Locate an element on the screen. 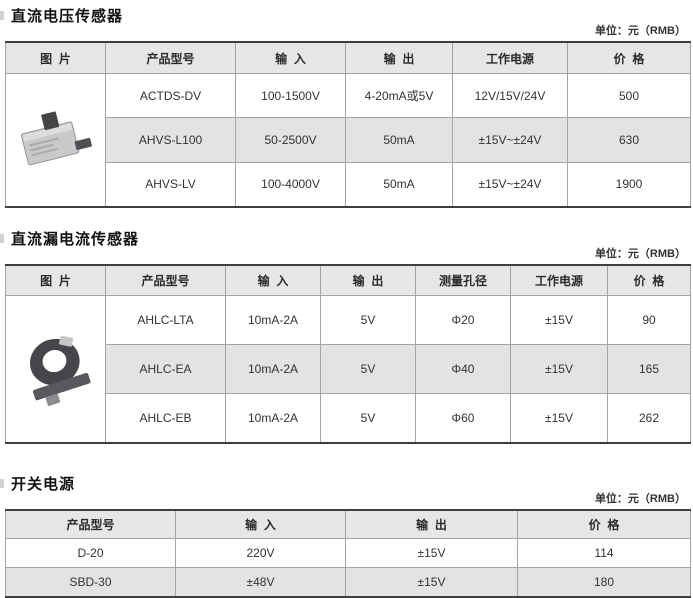  cell-model: AHLC-EA is located at coordinates (165, 368).